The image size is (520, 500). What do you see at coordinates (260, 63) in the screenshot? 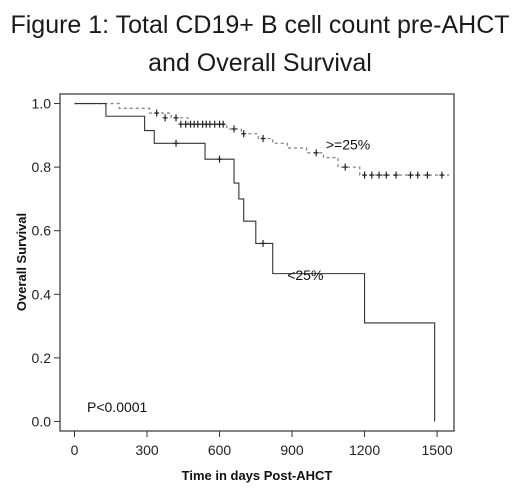
I see `figure-title-line2: and Overall Survival` at bounding box center [260, 63].